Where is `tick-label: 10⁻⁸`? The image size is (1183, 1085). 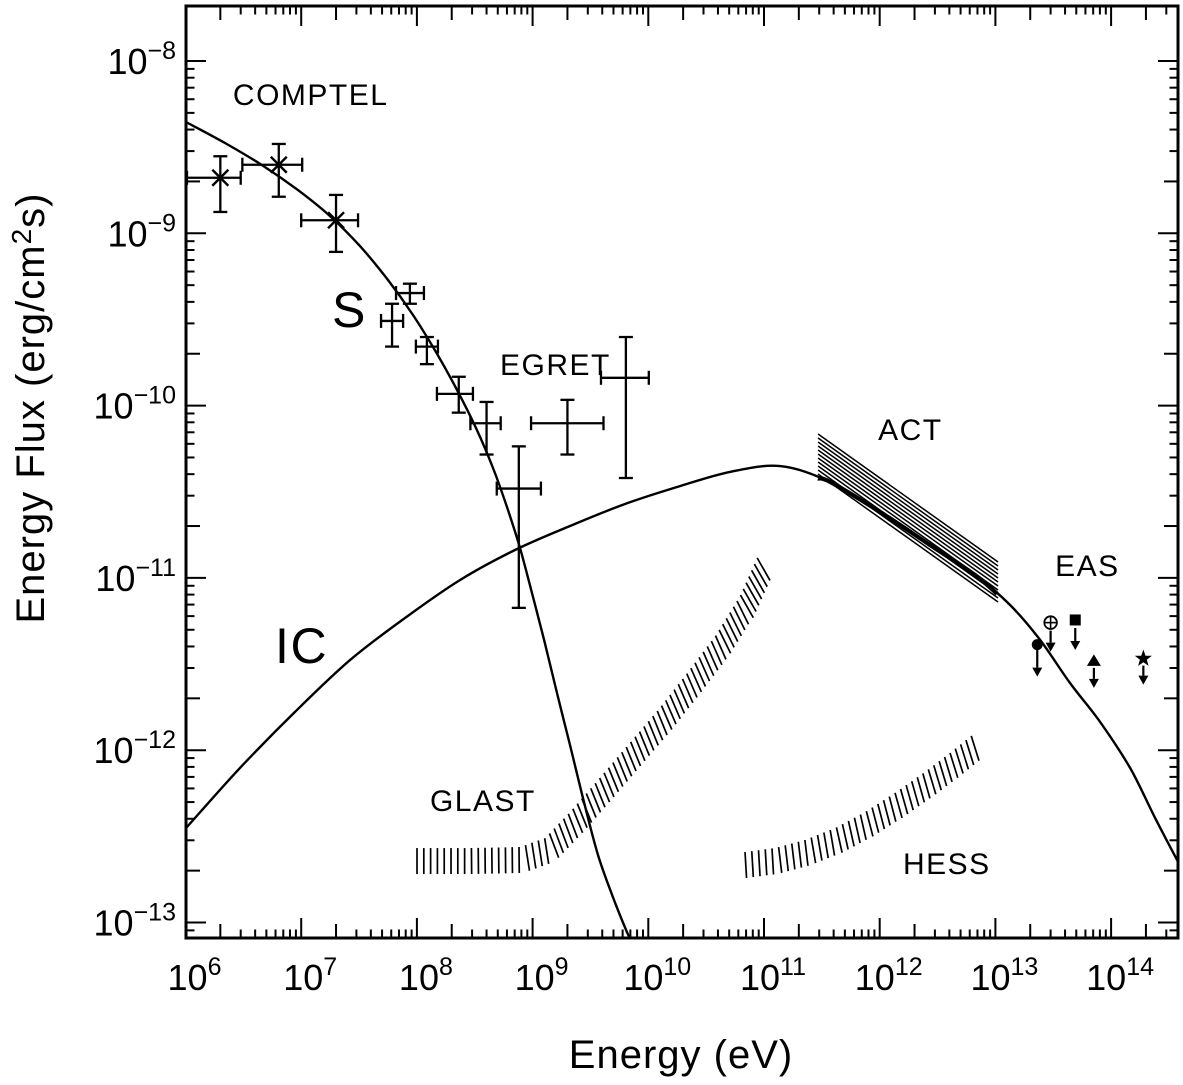 tick-label: 10⁻⁸ is located at coordinates (141, 59).